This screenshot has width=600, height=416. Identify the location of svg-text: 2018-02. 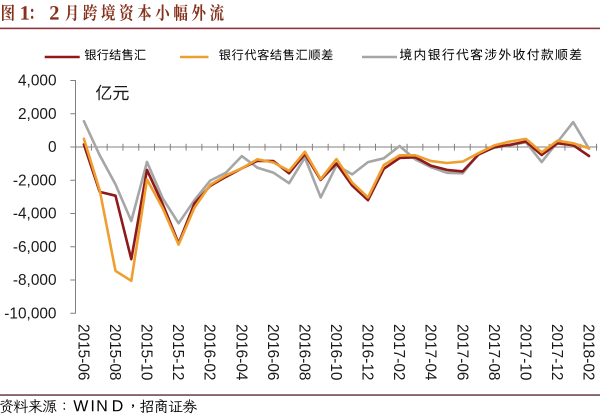
(588, 352).